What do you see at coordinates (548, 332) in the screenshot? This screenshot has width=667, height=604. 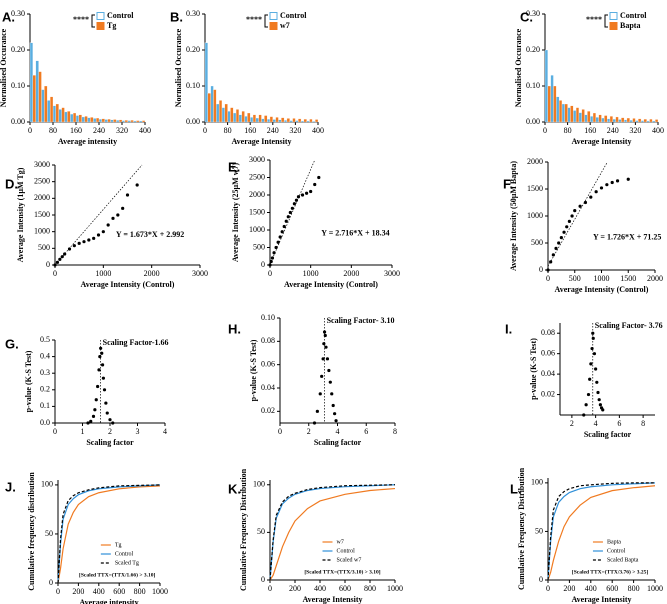 I see `y-tick-label: 0.08` at bounding box center [548, 332].